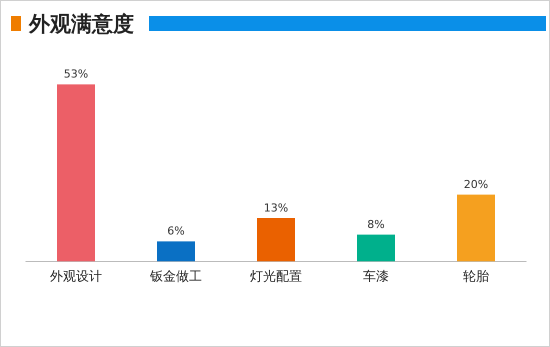 This screenshot has height=347, width=550. What do you see at coordinates (76, 277) in the screenshot?
I see `x-tick-label: 外观设计` at bounding box center [76, 277].